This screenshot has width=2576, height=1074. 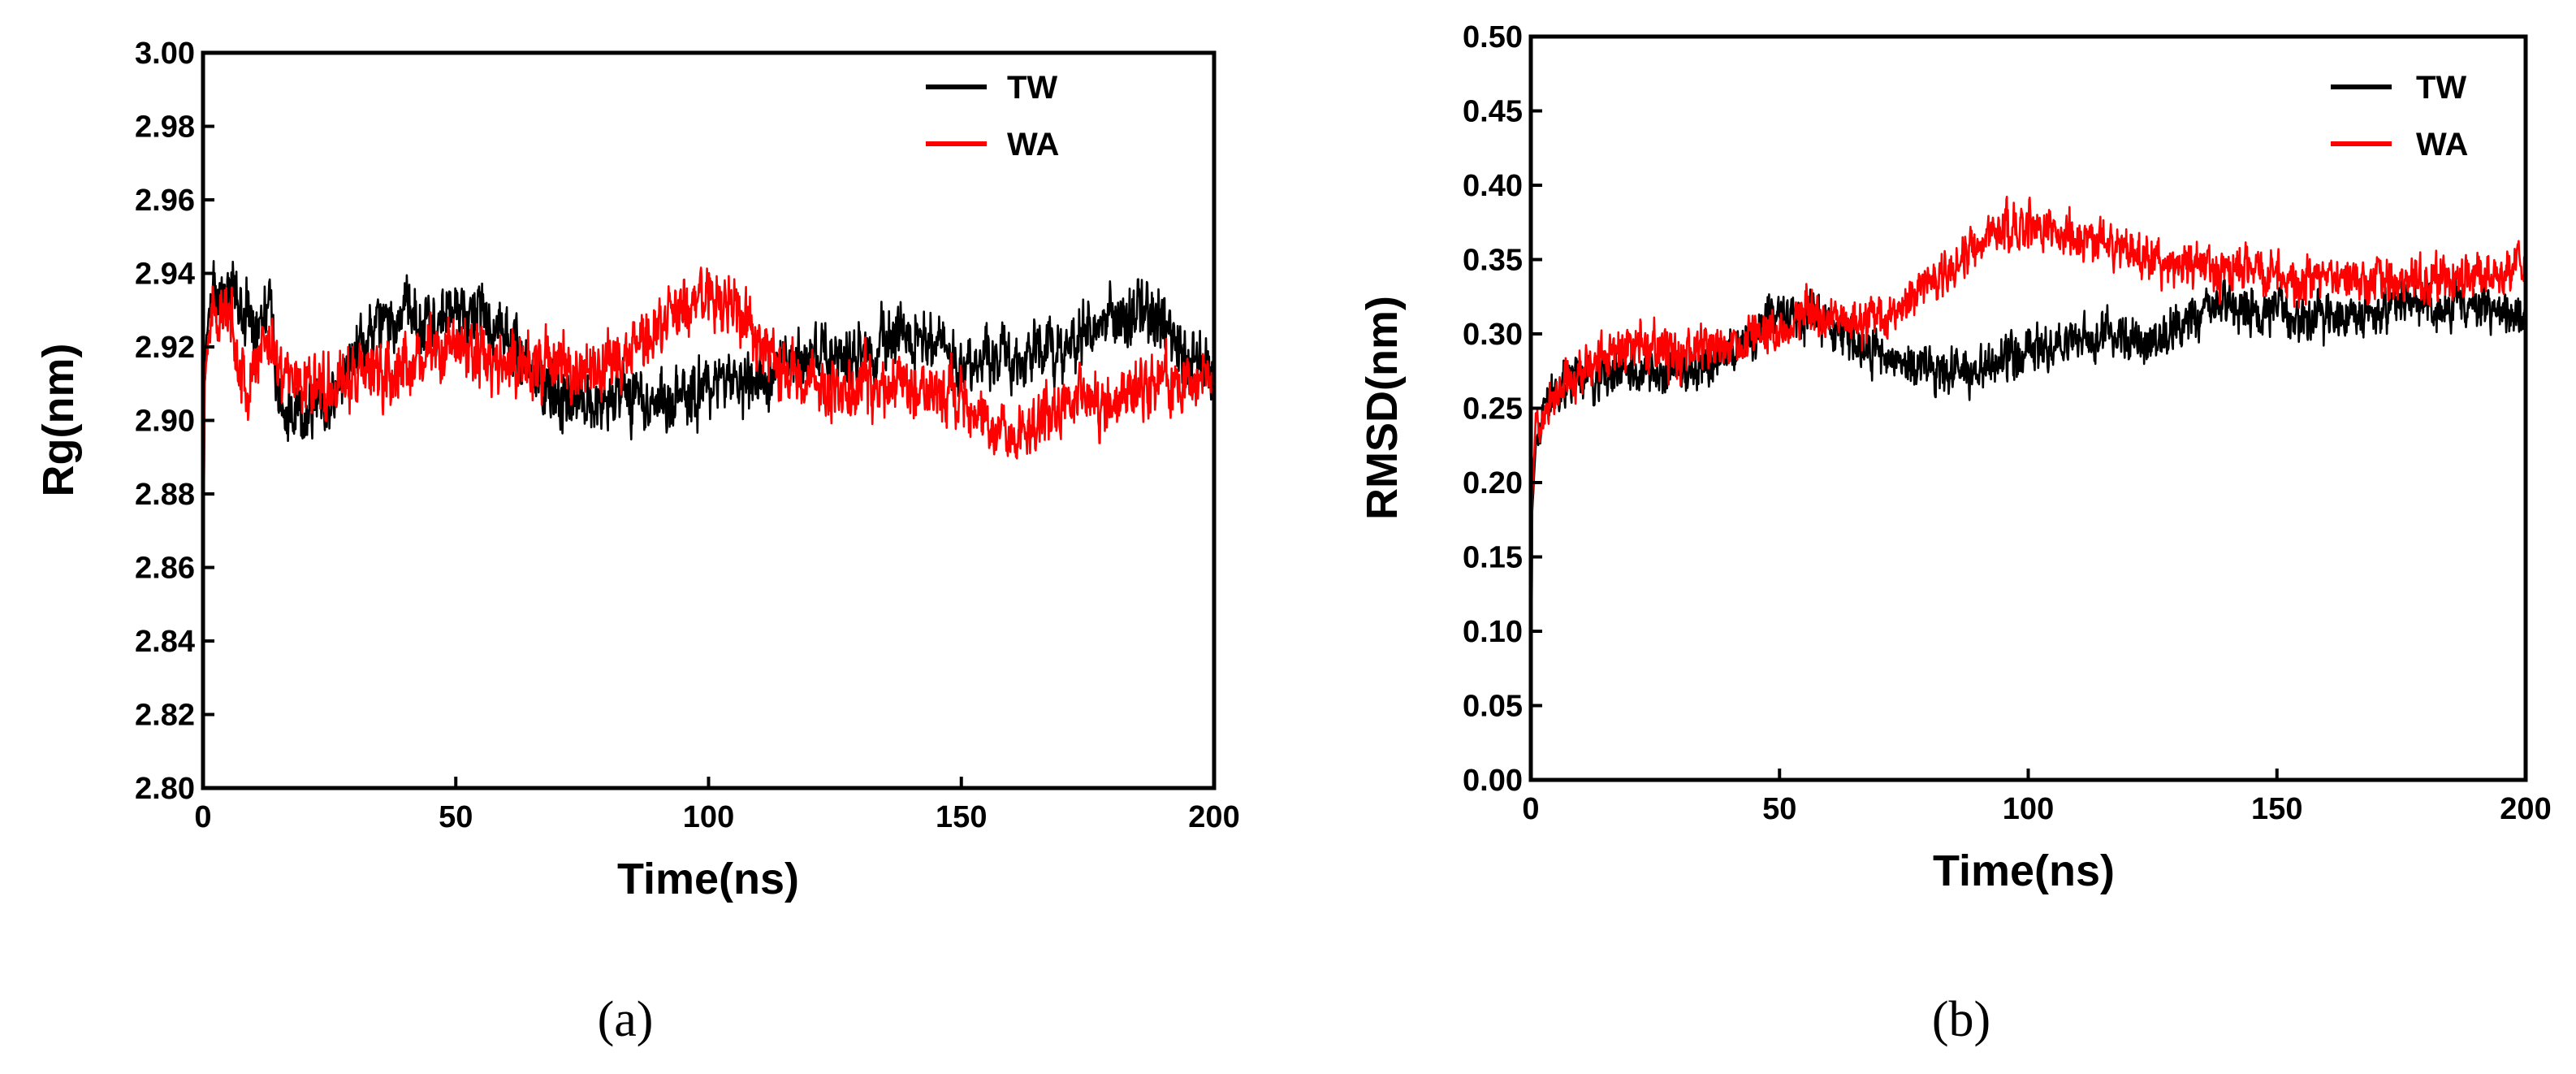 What do you see at coordinates (165, 716) in the screenshot?
I see `y-tick-label: 2.82` at bounding box center [165, 716].